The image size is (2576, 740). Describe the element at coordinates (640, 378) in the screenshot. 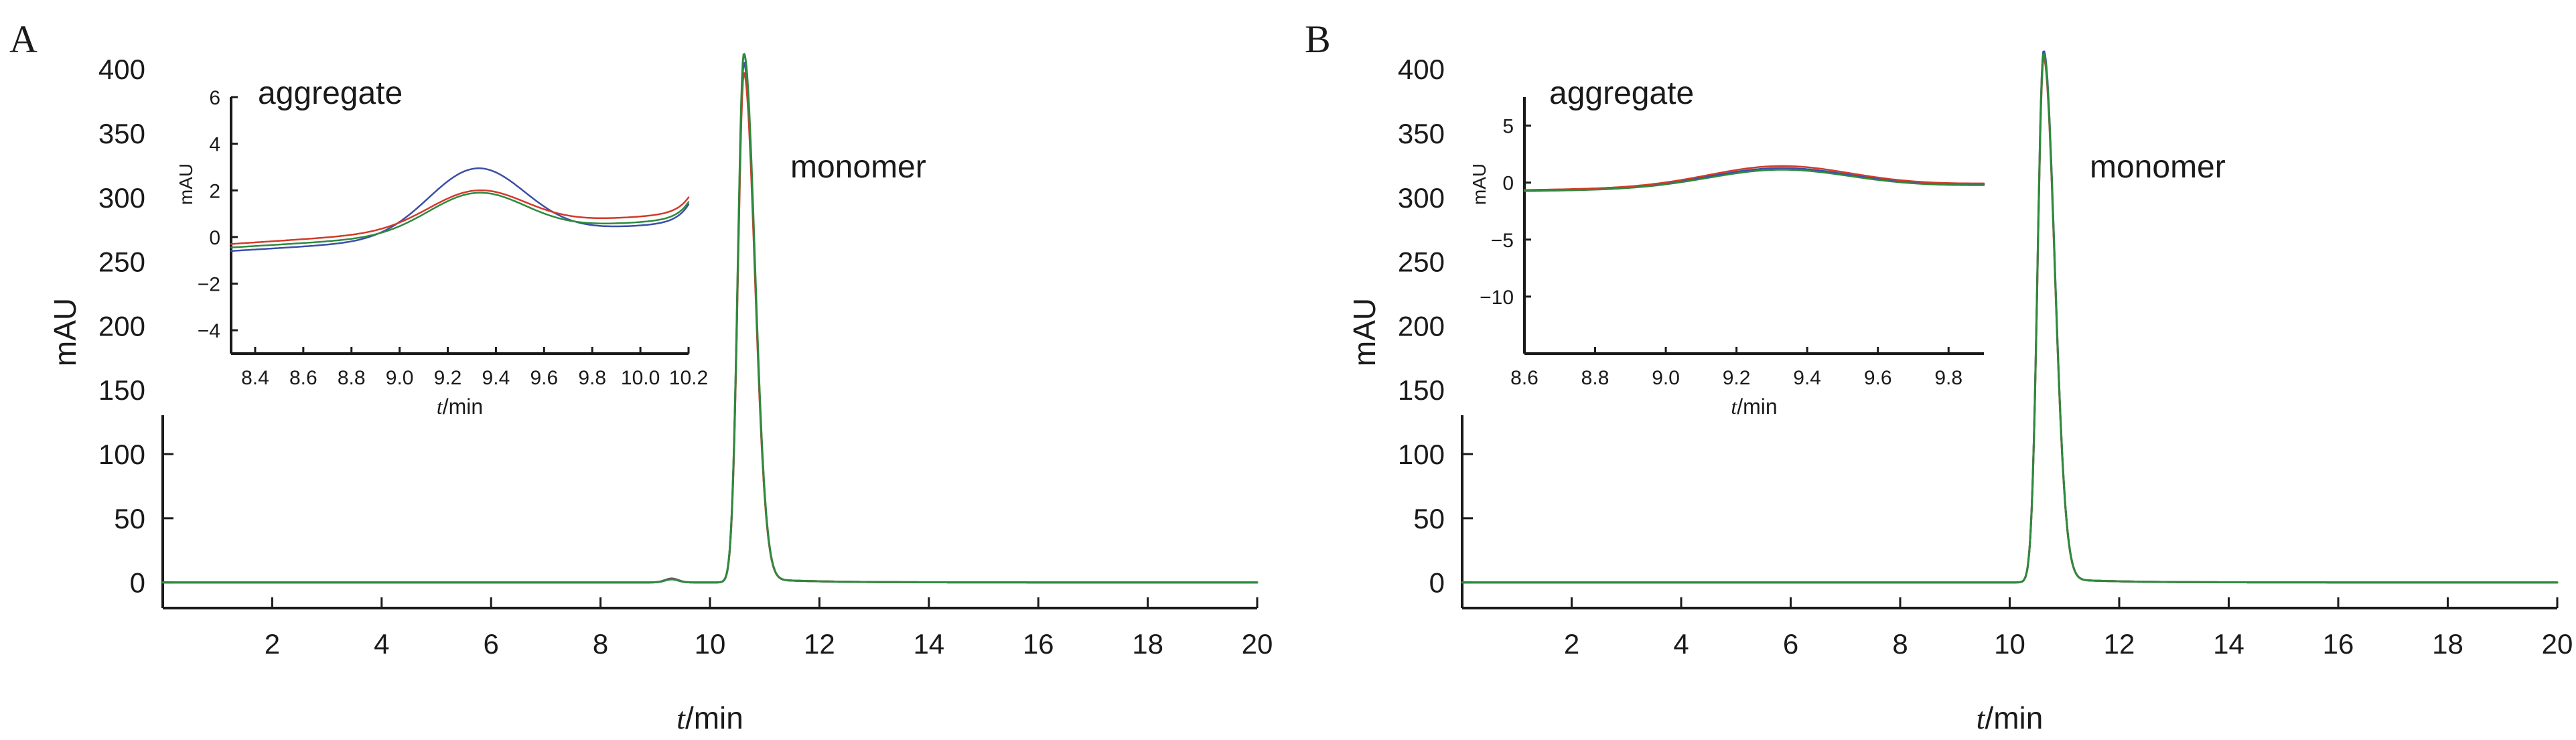

I see `inset-x-tick-label: 10.0` at that location.